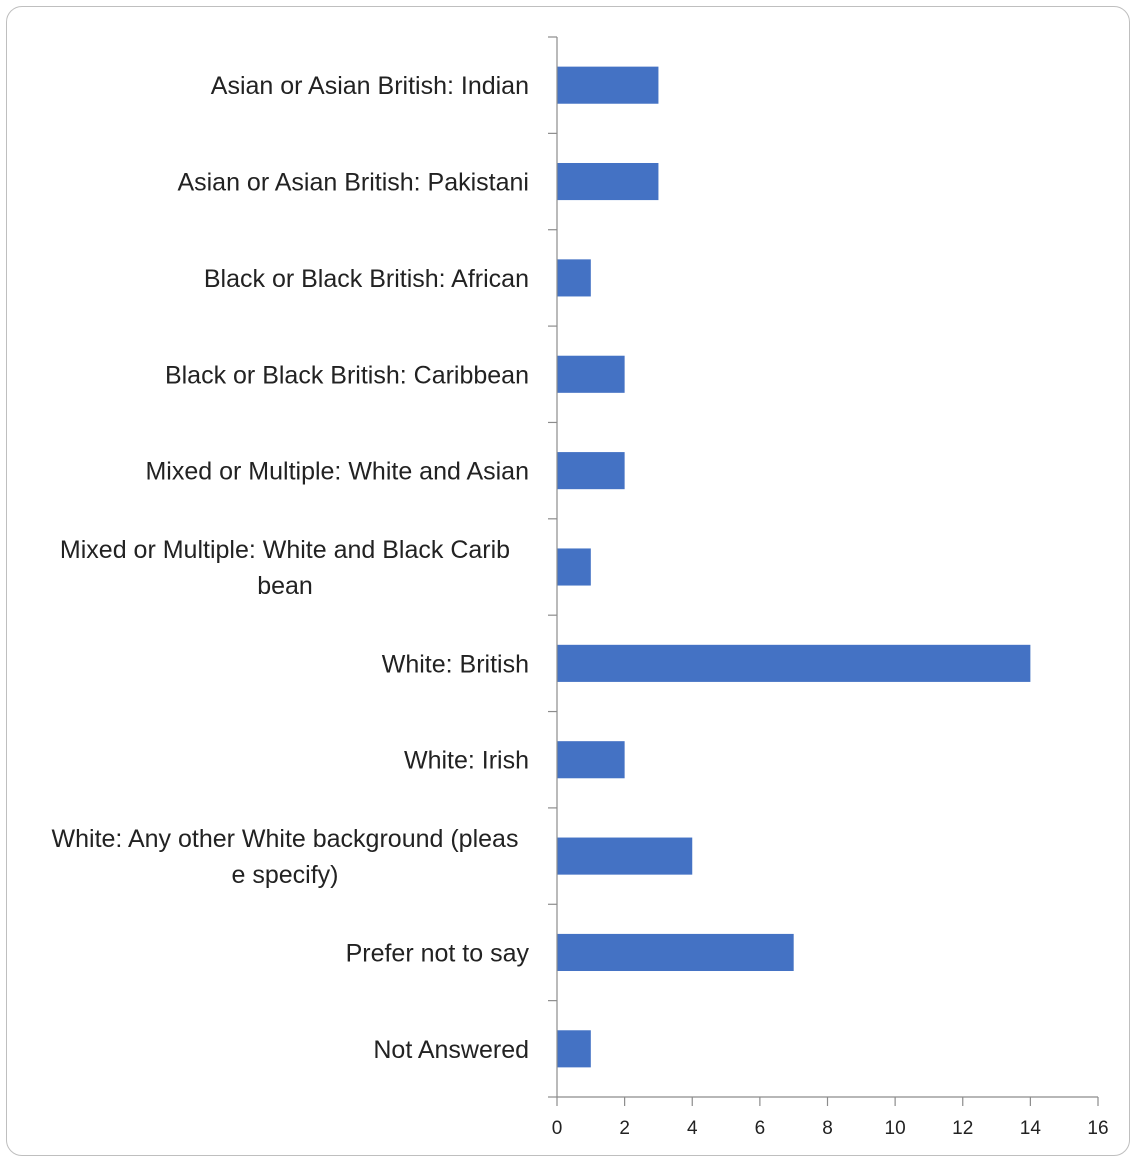  I want to click on category-label: Black or Black British: Caribbean, so click(347, 375).